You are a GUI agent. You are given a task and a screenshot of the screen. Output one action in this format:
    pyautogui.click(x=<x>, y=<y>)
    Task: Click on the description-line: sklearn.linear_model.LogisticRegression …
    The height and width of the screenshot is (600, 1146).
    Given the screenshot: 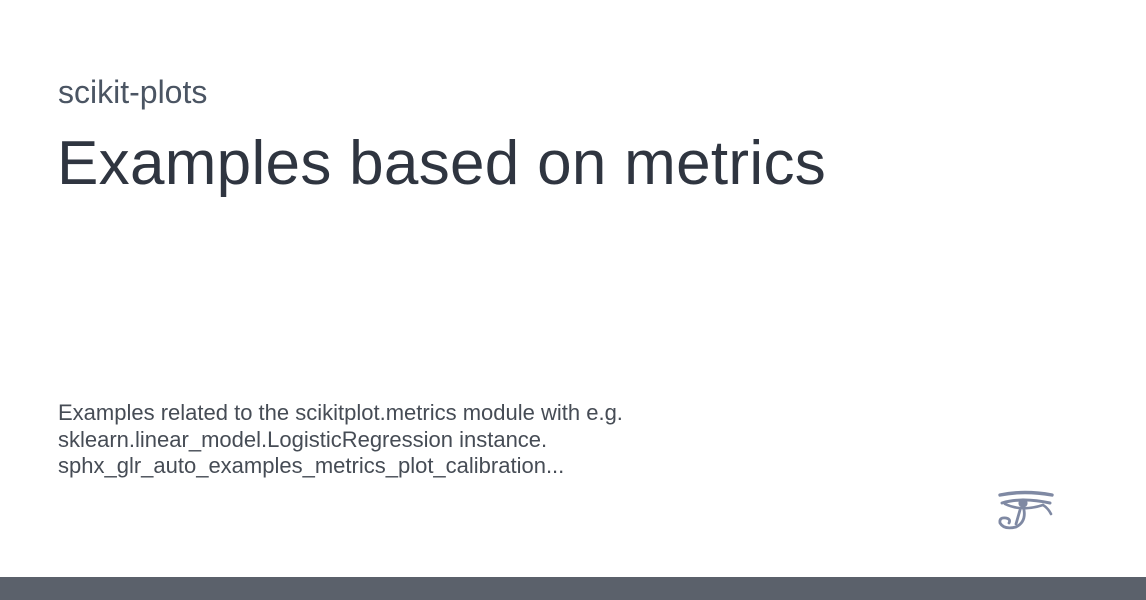 What is the action you would take?
    pyautogui.click(x=303, y=439)
    